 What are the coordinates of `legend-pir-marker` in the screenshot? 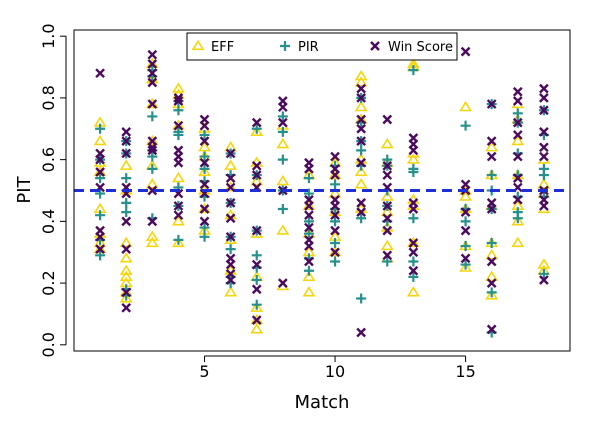 It's located at (285, 46).